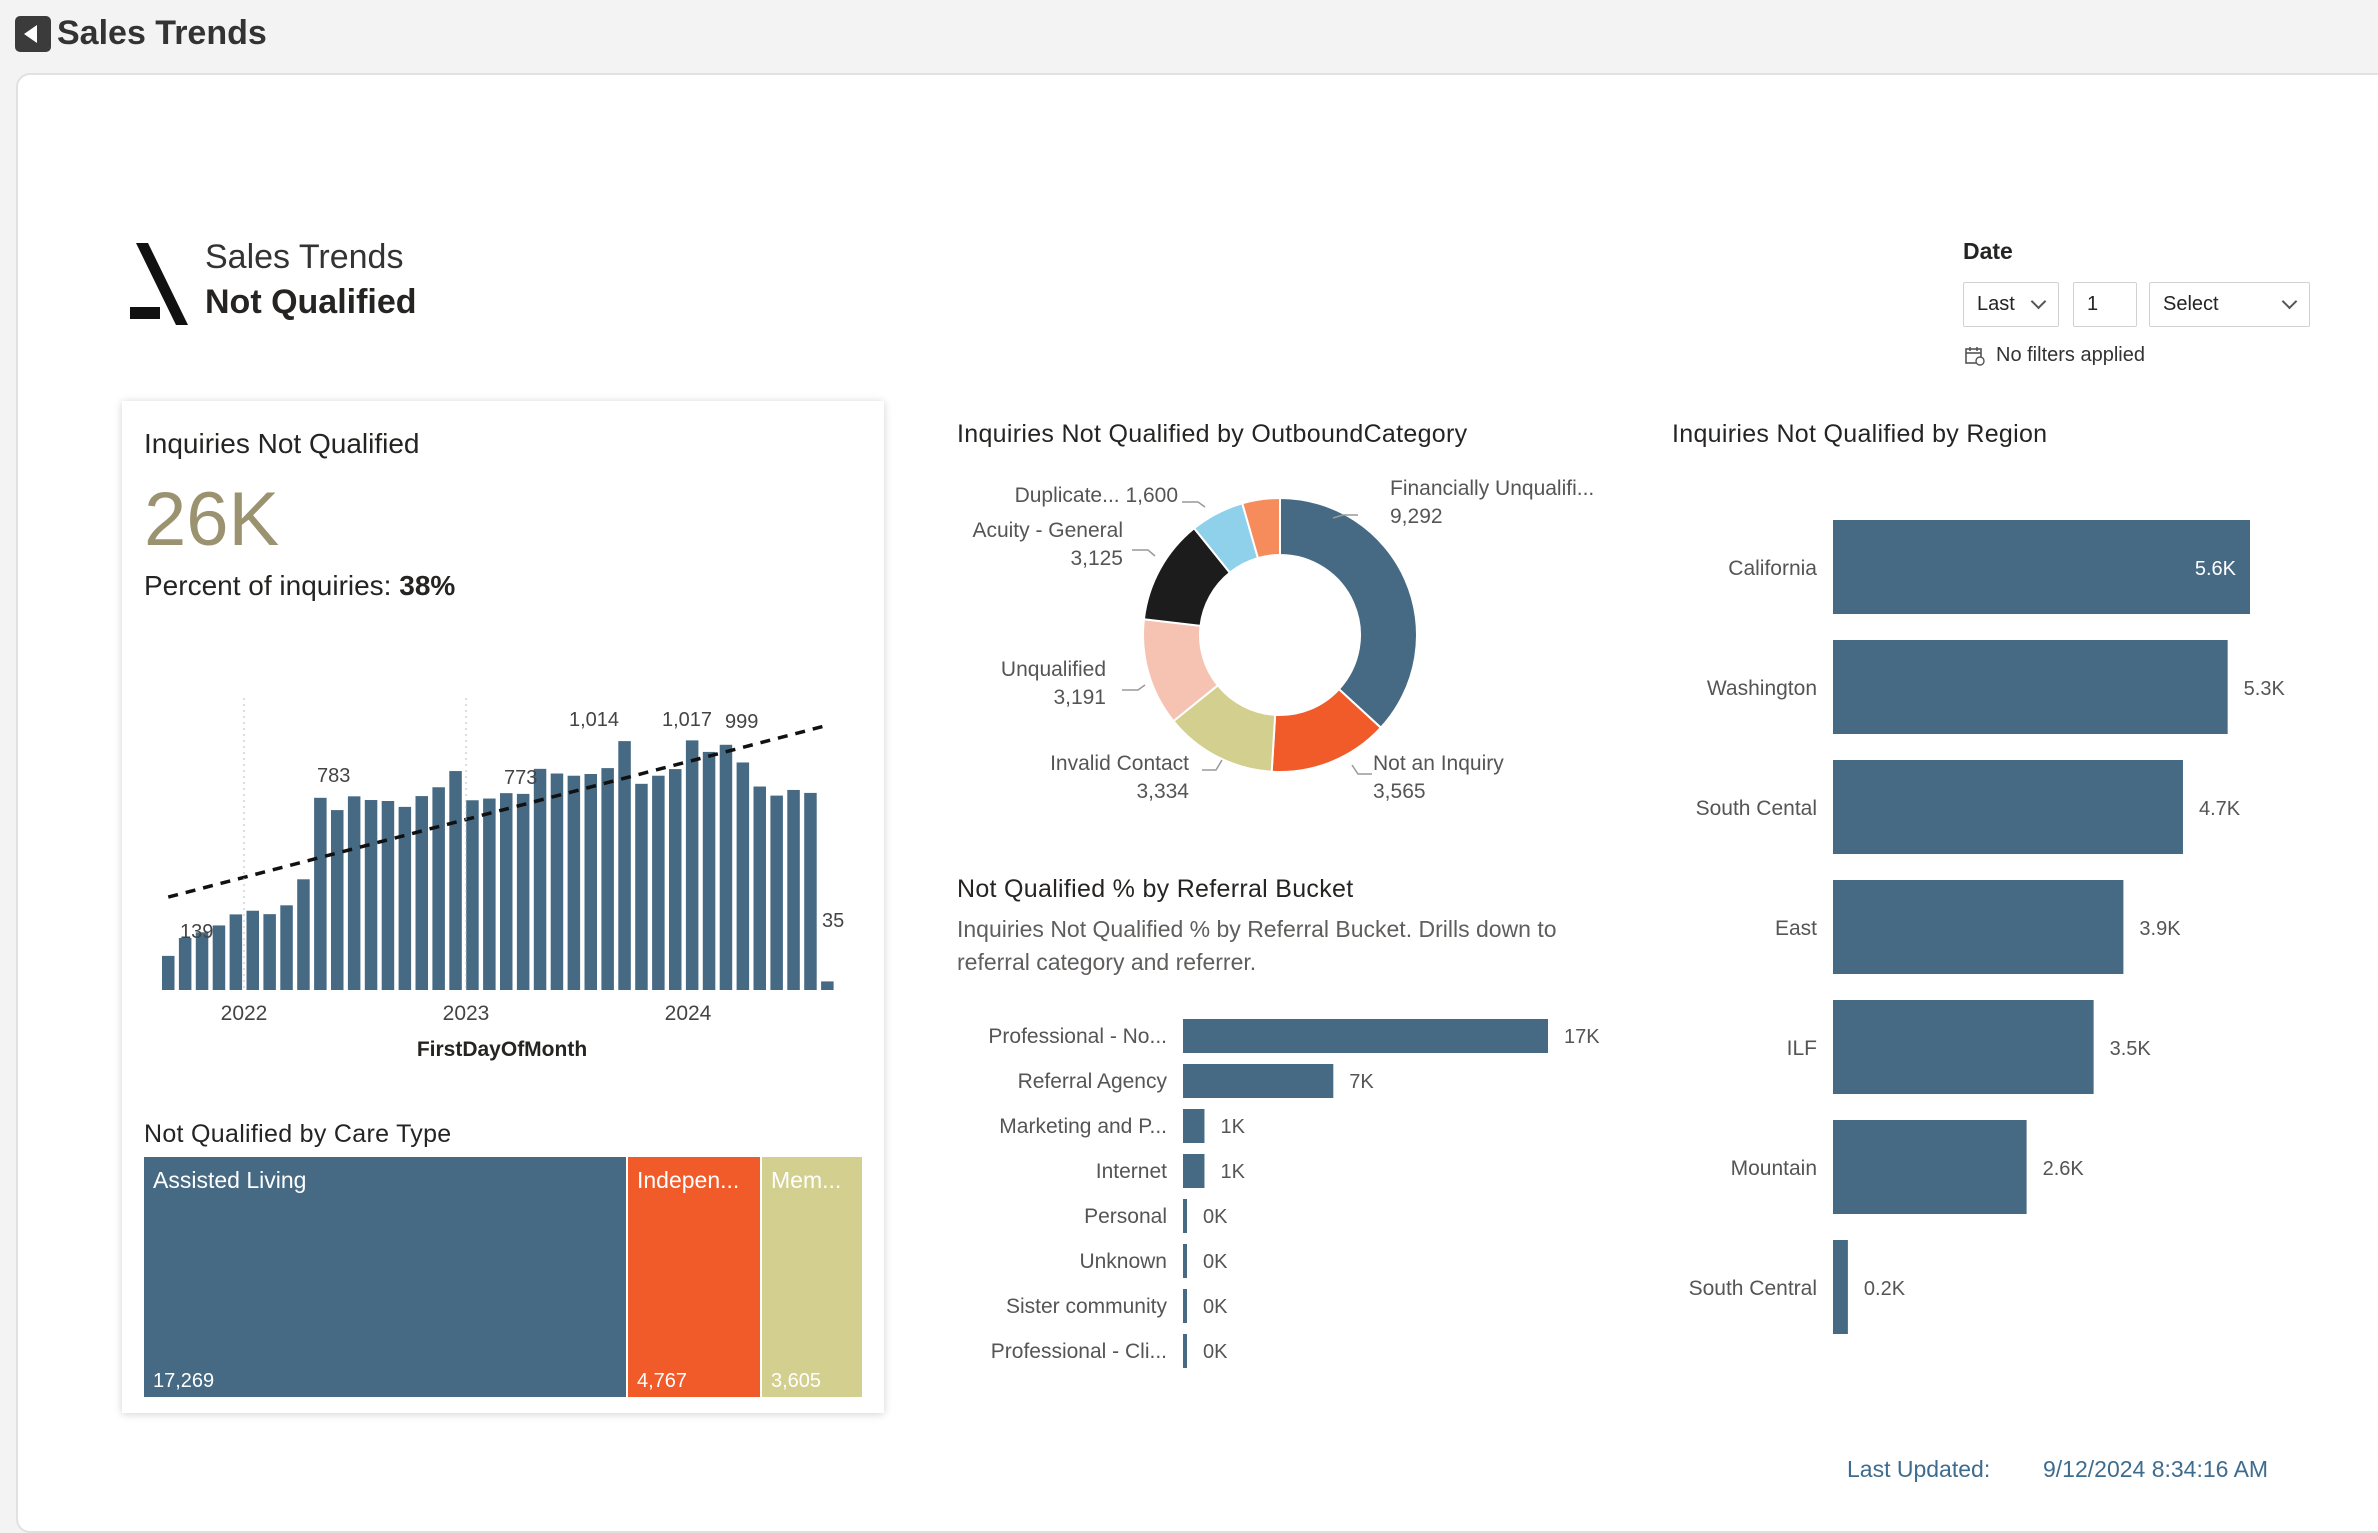 This screenshot has width=2378, height=1533. I want to click on period-count-input: 1, so click(2105, 304).